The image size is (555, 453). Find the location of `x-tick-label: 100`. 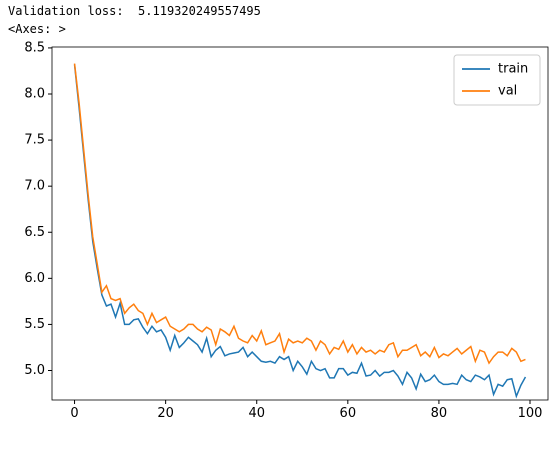

x-tick-label: 100 is located at coordinates (530, 413).